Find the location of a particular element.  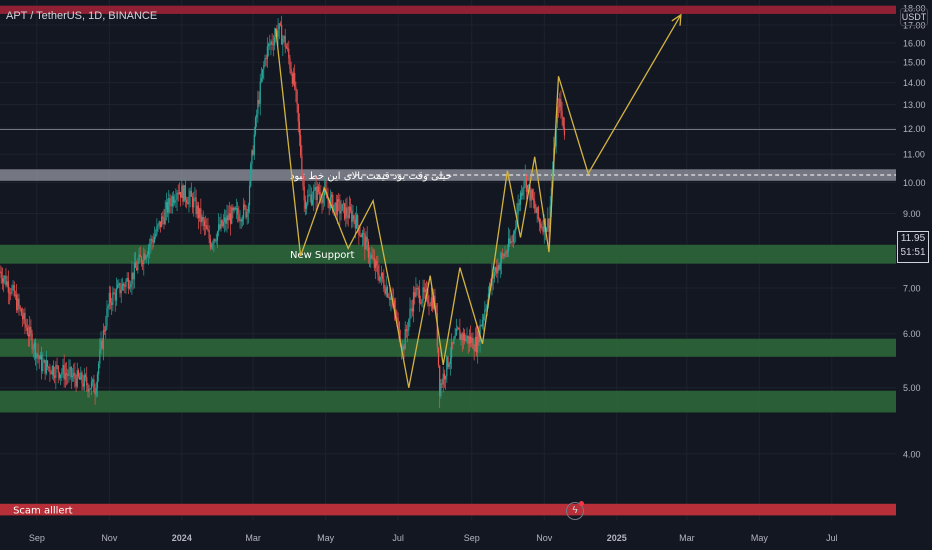

x-tick-label-2: 2024 is located at coordinates (182, 538).